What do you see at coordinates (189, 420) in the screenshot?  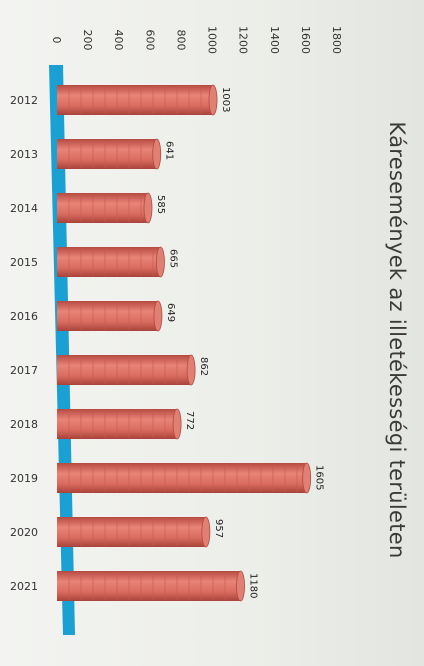 I see `data-label: 772` at bounding box center [189, 420].